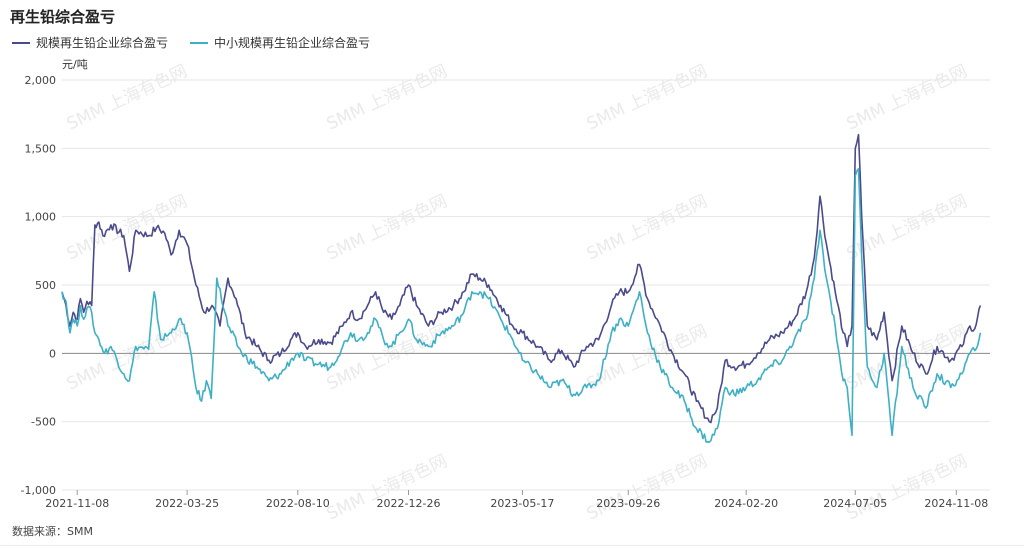 The height and width of the screenshot is (549, 1024). I want to click on legend-label-series-2: 中小规模再生铅企业综合盈亏, so click(292, 43).